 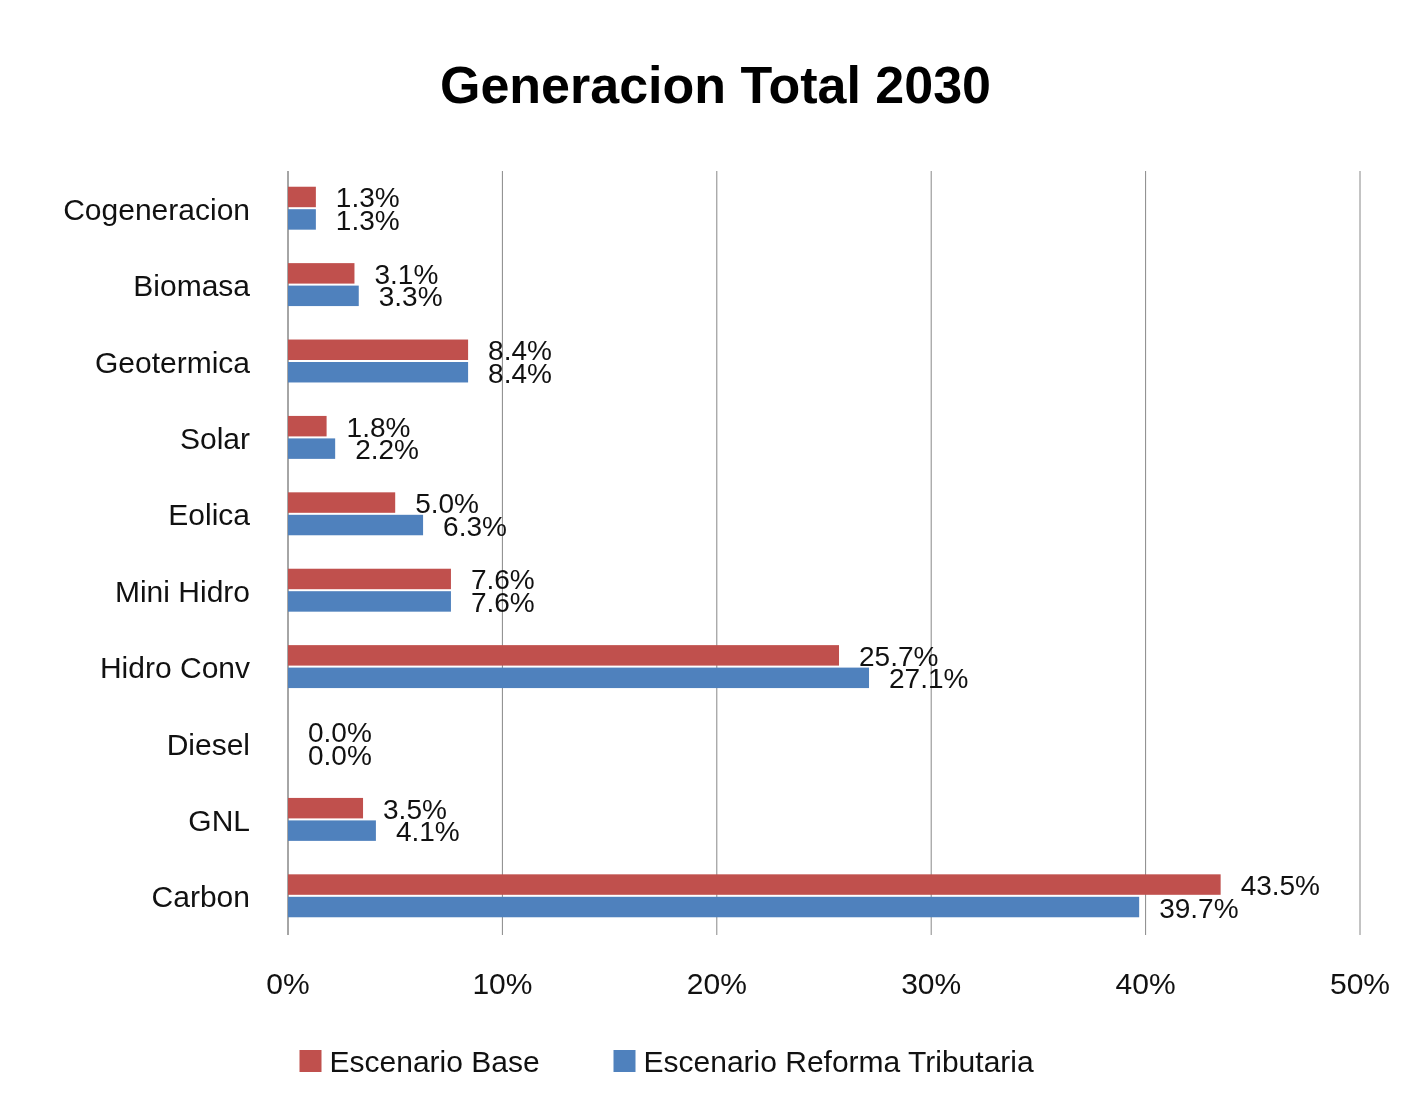 What do you see at coordinates (192, 286) in the screenshot?
I see `y-tick-label: Biomasa` at bounding box center [192, 286].